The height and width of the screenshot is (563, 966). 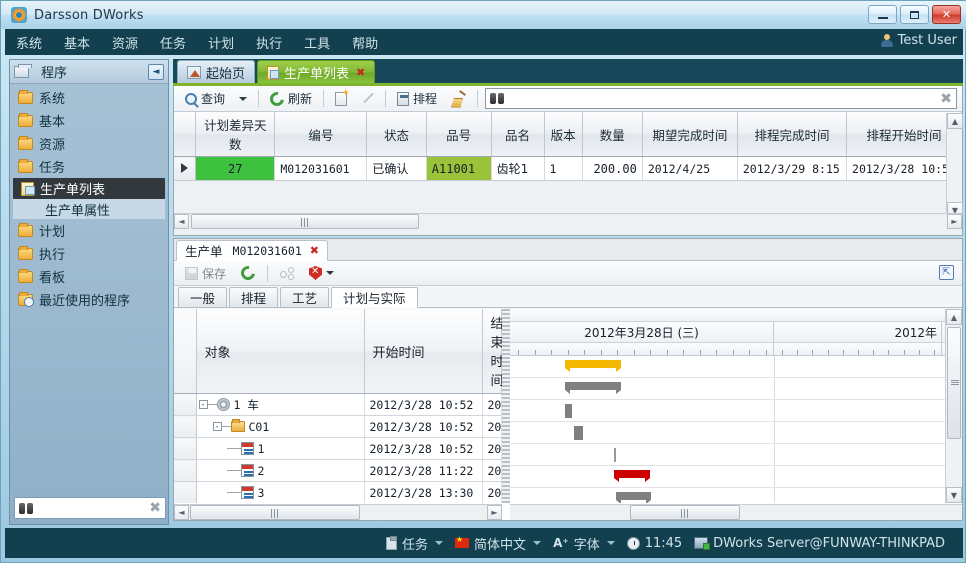 What do you see at coordinates (537, 543) in the screenshot?
I see `chevron-down-icon` at bounding box center [537, 543].